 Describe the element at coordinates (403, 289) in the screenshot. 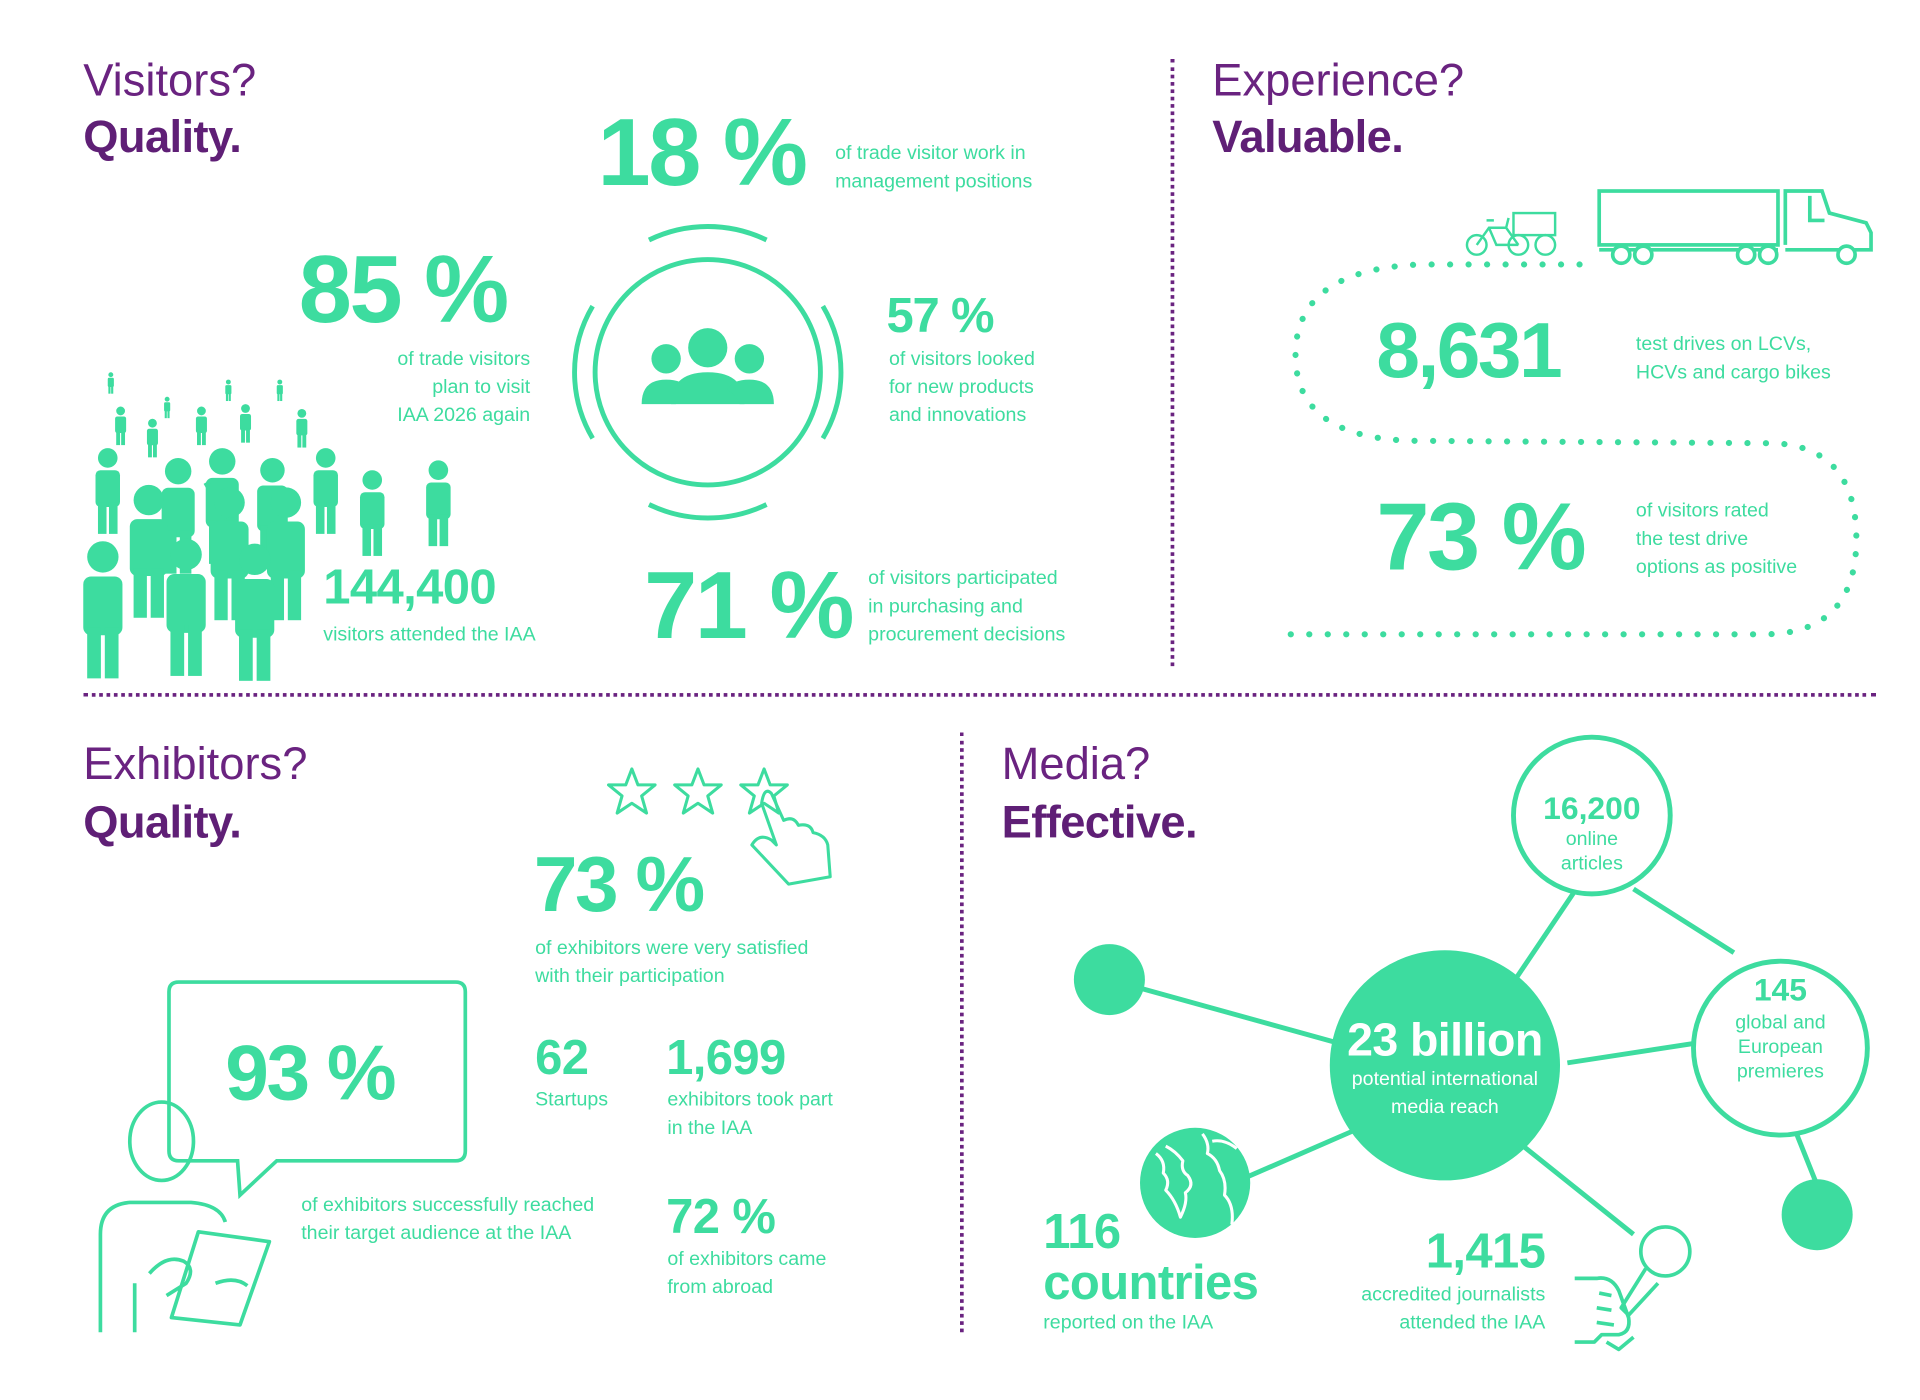

I see `return-value: 85 %` at that location.